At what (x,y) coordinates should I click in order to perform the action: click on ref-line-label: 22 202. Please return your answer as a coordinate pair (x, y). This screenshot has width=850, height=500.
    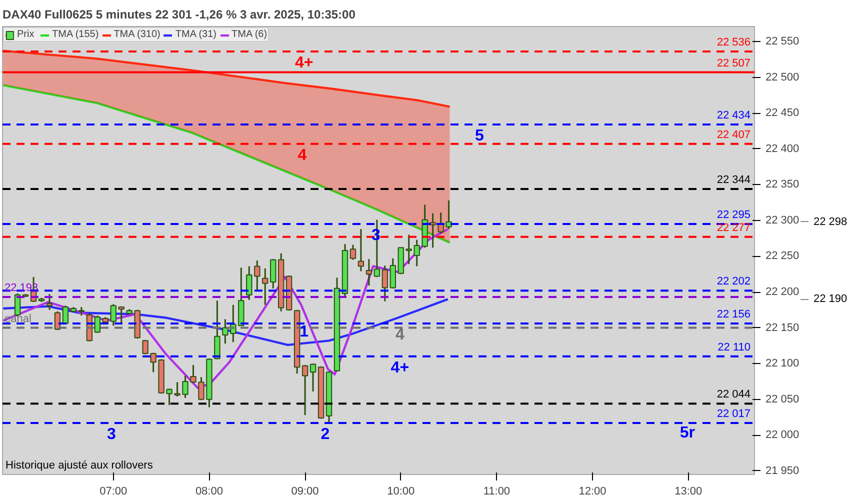
    Looking at the image, I should click on (733, 282).